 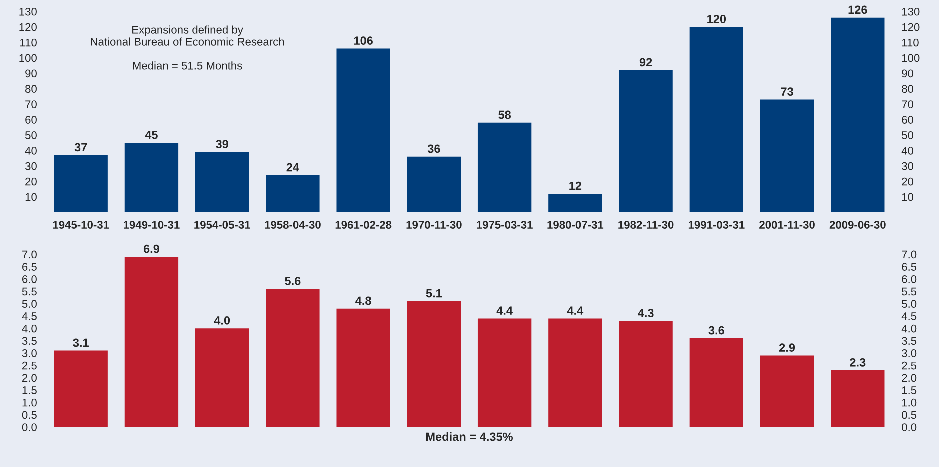 I want to click on data-label: 5.1, so click(x=434, y=293).